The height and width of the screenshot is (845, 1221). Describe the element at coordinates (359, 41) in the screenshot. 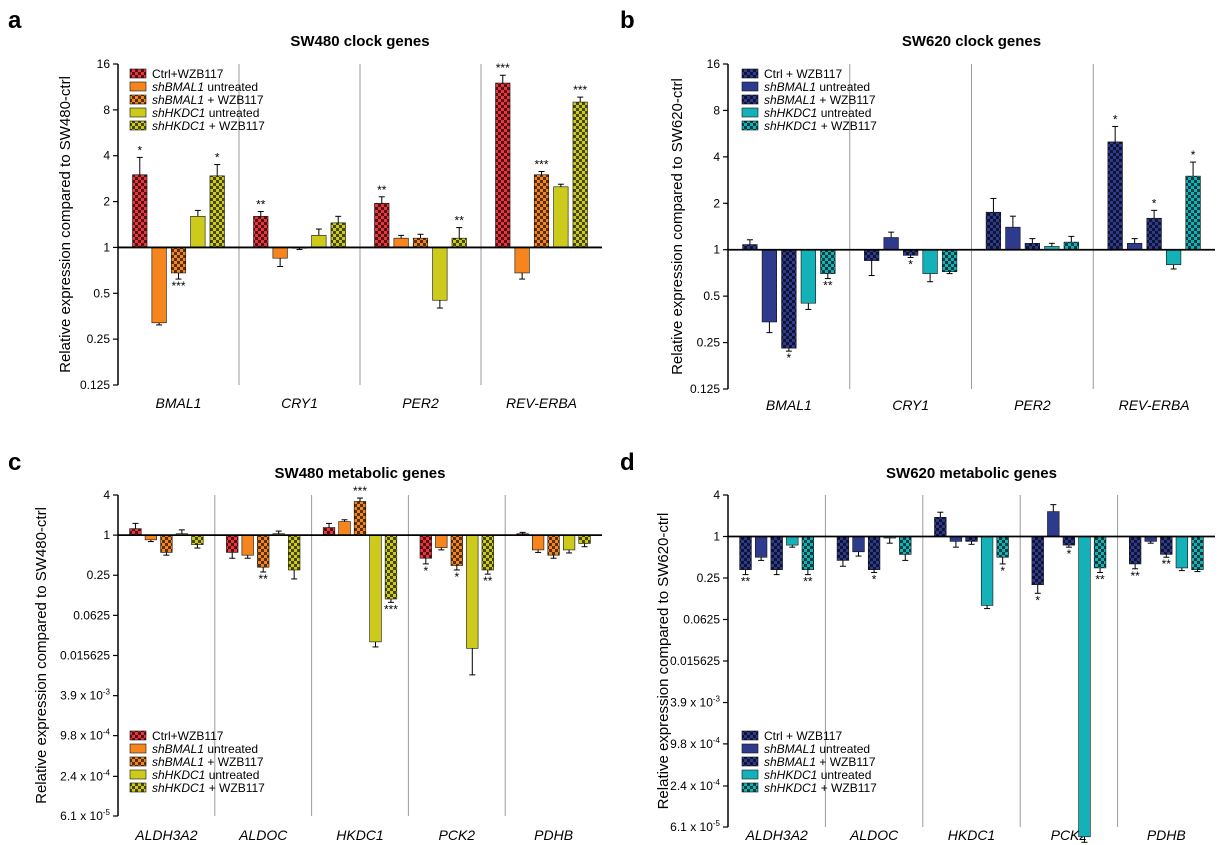

I see `chart-title: SW480 clock genes` at that location.